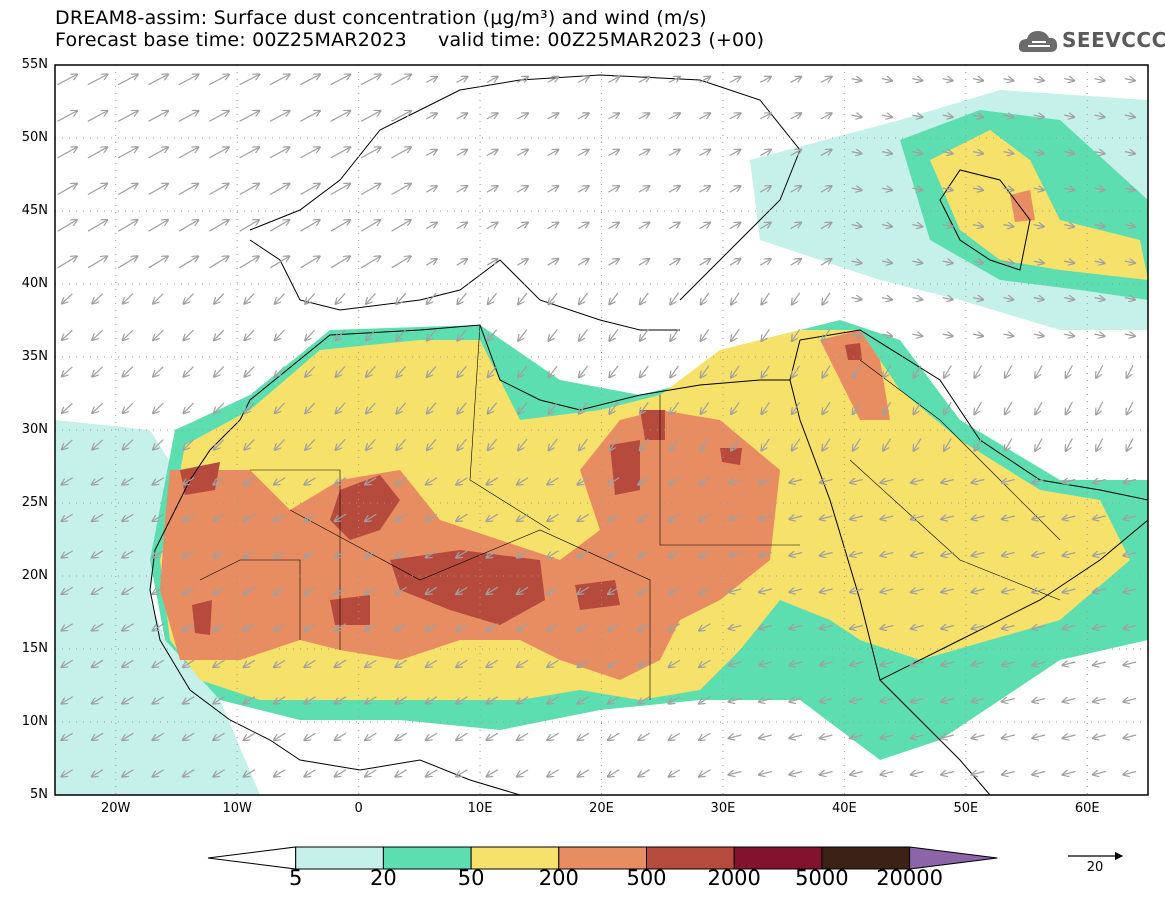  Describe the element at coordinates (34, 648) in the screenshot. I see `lat-tick-label: 15N` at that location.